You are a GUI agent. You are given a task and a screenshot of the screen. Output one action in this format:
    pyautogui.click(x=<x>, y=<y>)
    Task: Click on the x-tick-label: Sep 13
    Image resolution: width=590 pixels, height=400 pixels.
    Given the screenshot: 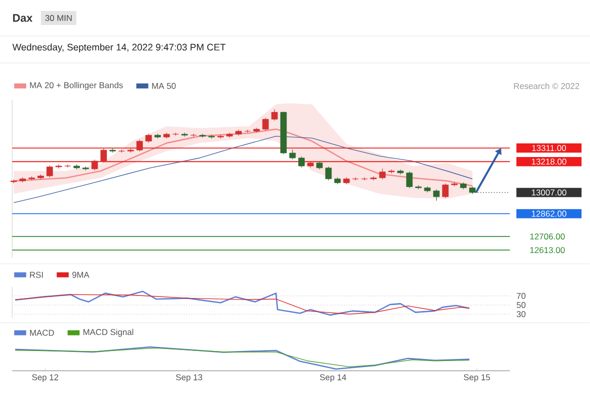 What is the action you would take?
    pyautogui.click(x=189, y=378)
    